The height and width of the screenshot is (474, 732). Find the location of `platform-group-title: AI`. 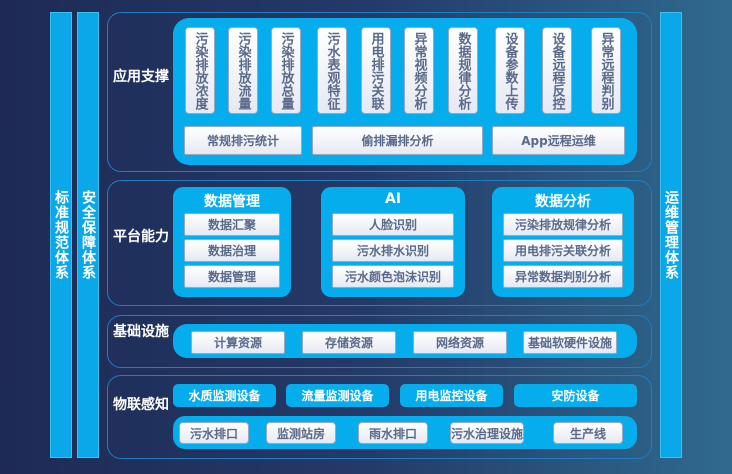

platform-group-title: AI is located at coordinates (393, 199).